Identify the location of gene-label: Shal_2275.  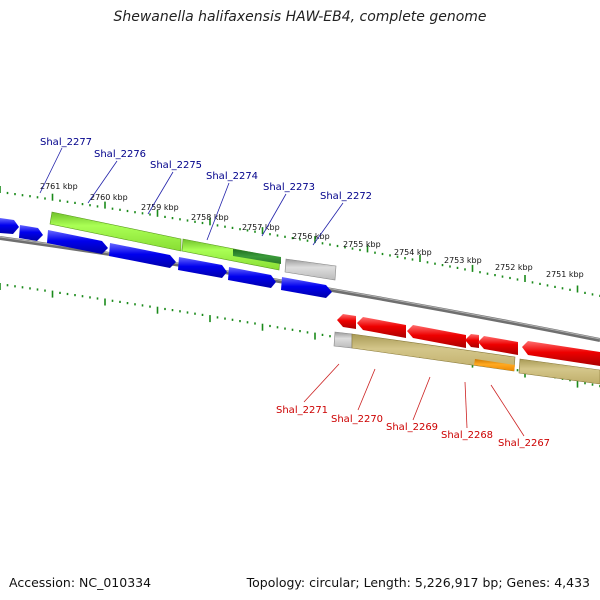
(176, 165).